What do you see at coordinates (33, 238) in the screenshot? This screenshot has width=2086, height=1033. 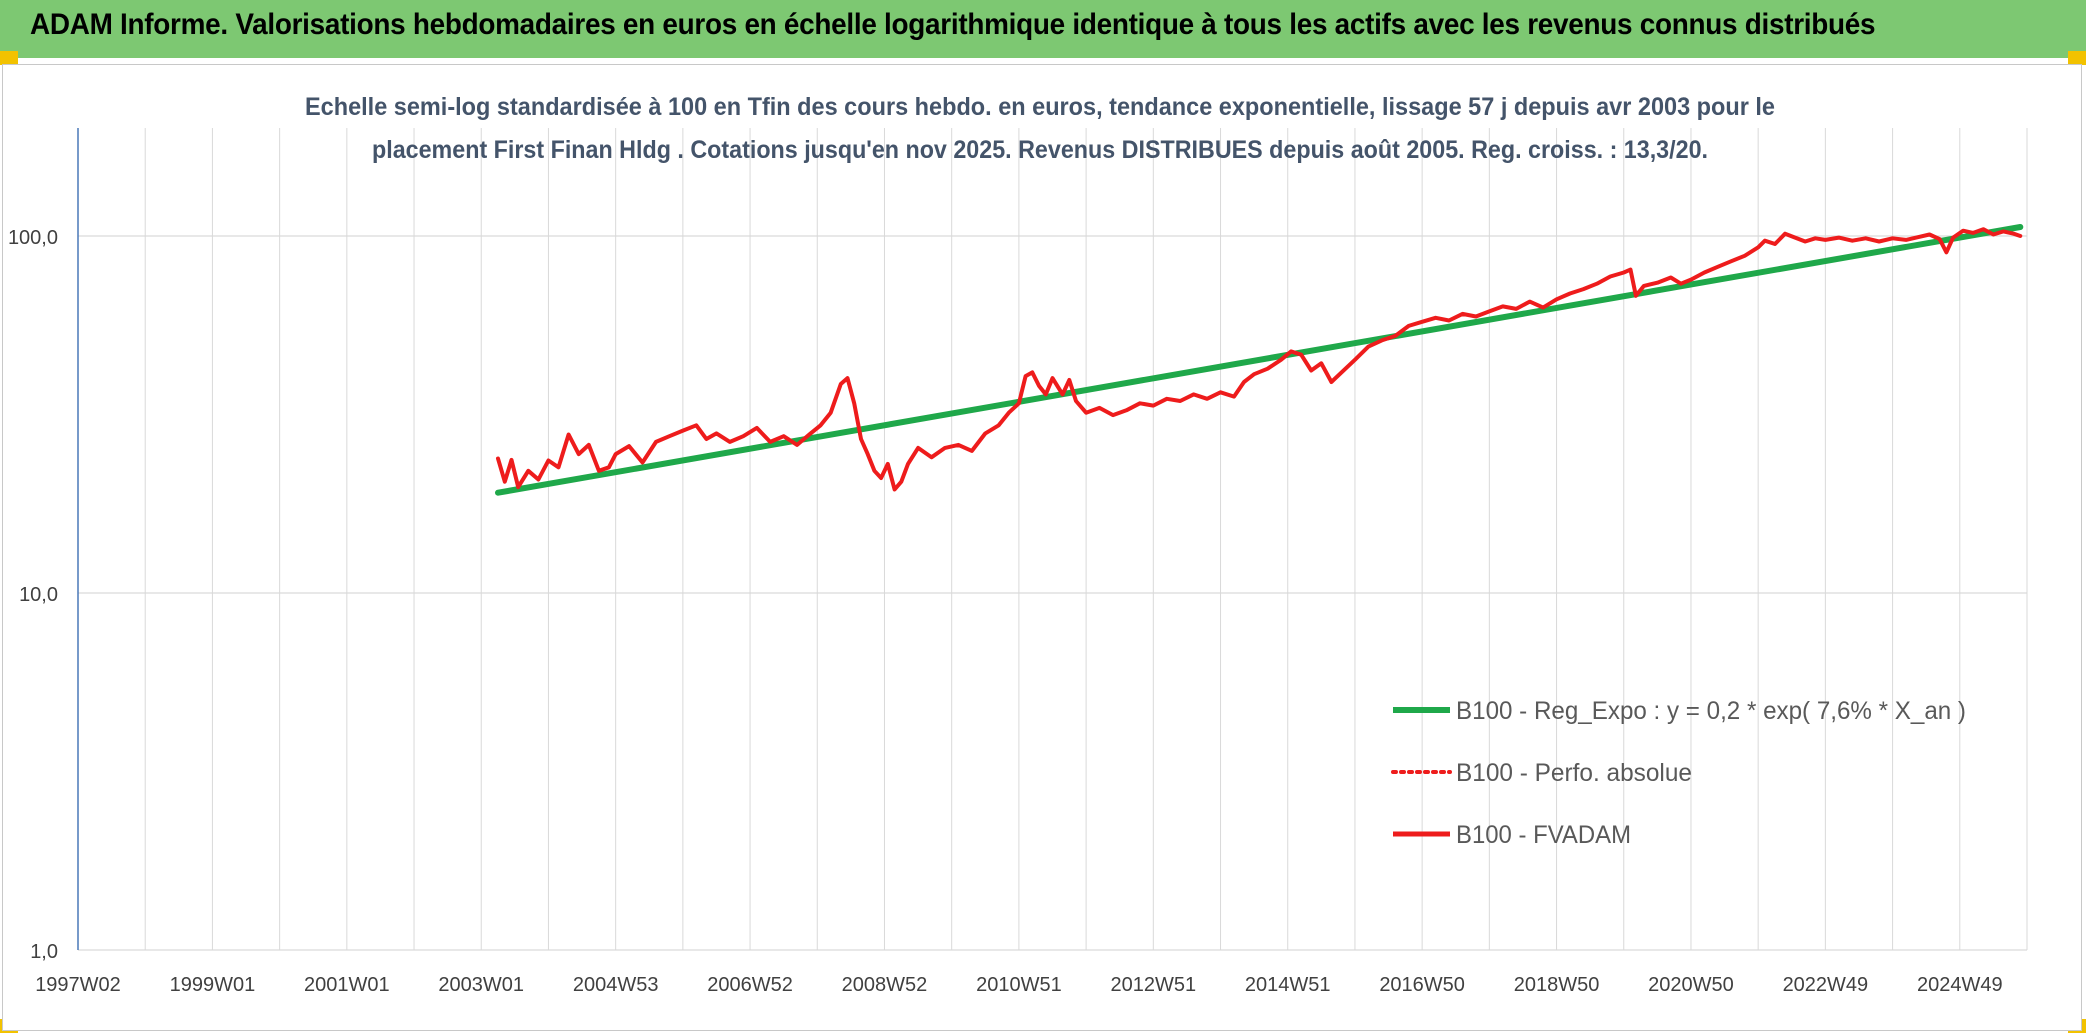 I see `y-tick-label: 100,0` at bounding box center [33, 238].